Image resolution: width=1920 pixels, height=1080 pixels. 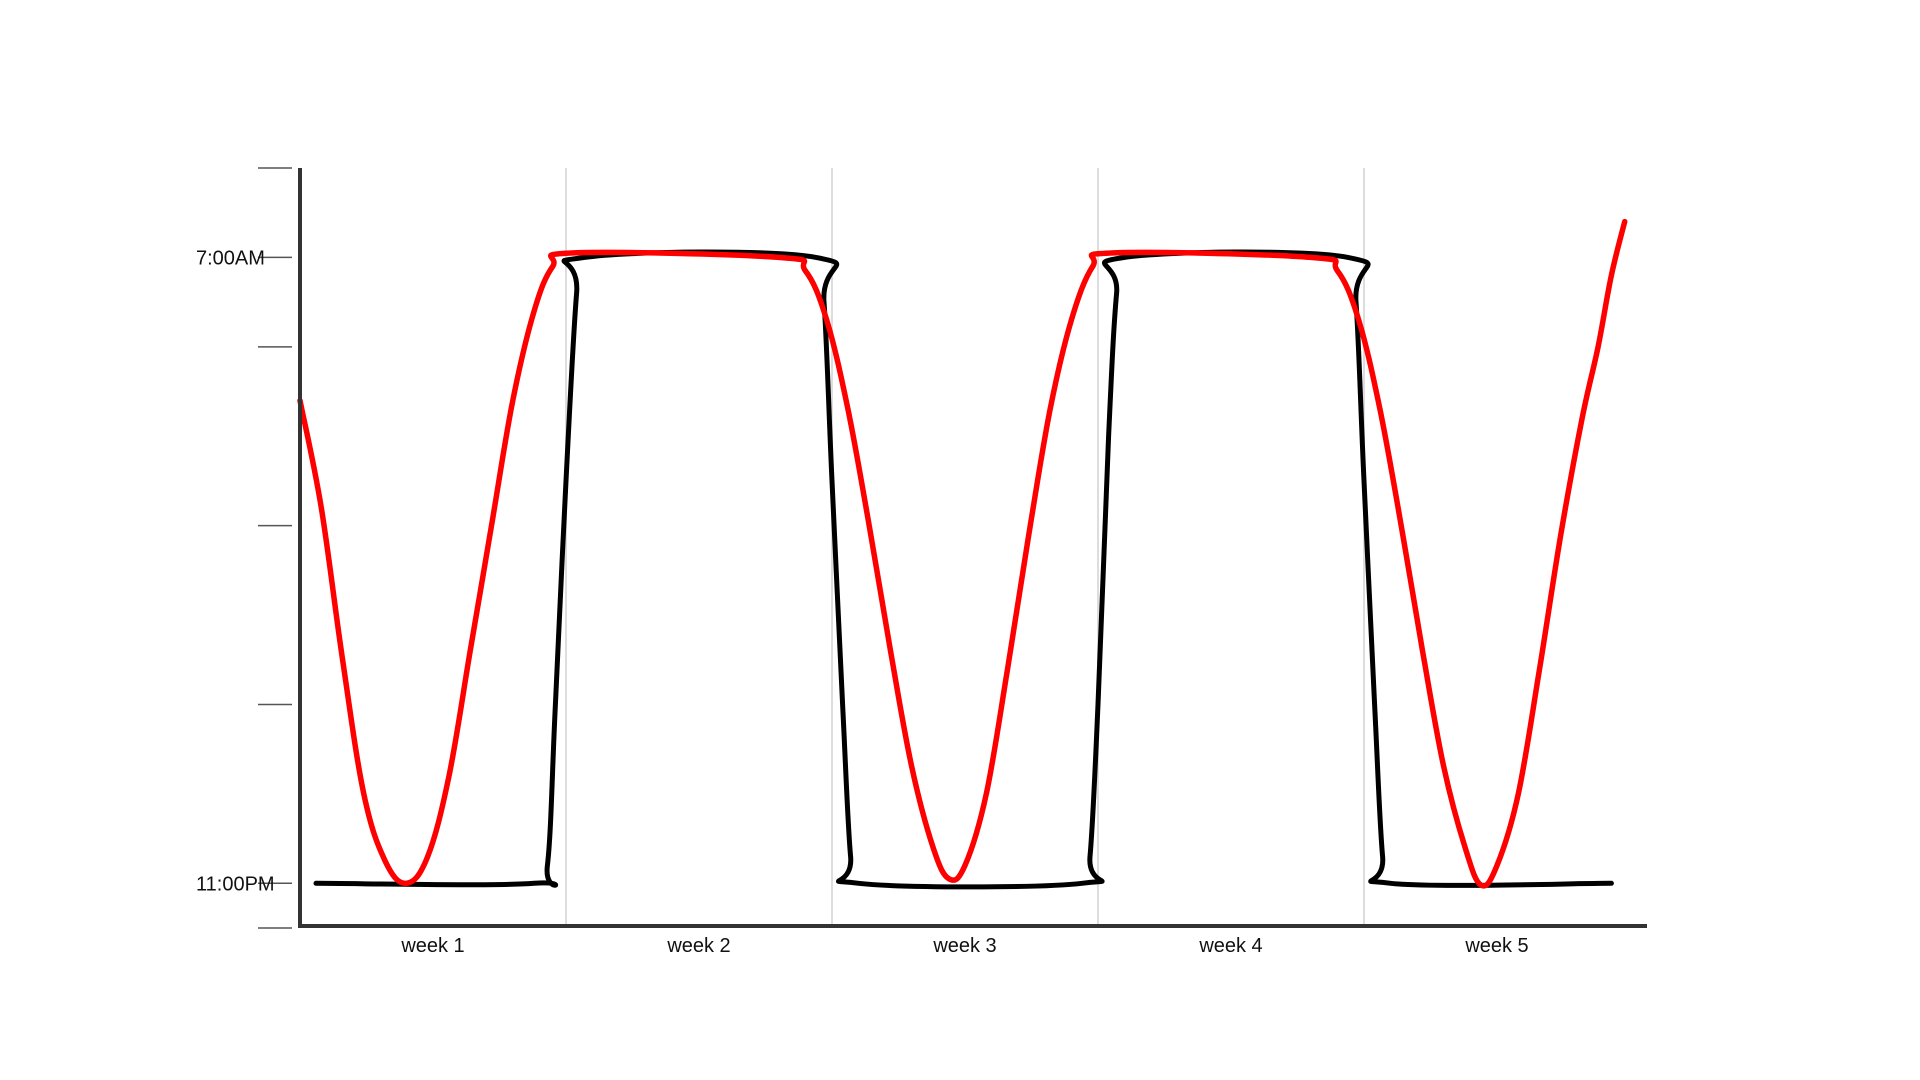 I want to click on x-tick-label-1: week 1, so click(x=432, y=946).